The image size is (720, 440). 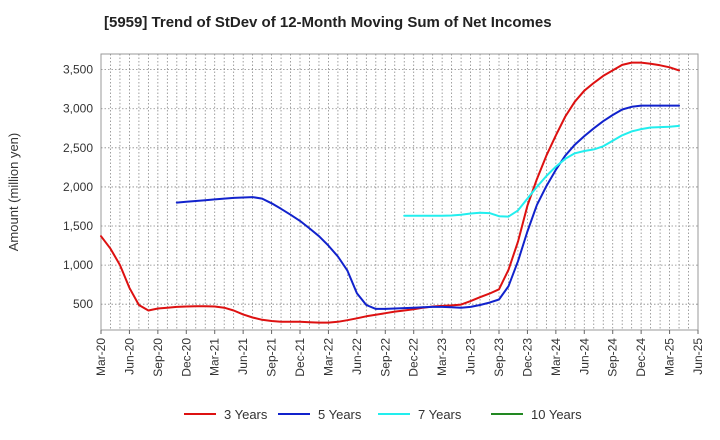 I want to click on x-tick-label: Mar-24, so click(x=556, y=357).